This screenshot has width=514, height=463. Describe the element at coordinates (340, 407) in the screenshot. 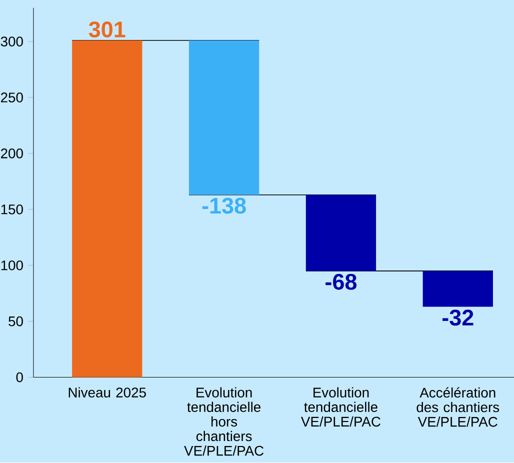

I see `x-tick-label: Evolution tendancielle VE/PLE/PAC` at that location.